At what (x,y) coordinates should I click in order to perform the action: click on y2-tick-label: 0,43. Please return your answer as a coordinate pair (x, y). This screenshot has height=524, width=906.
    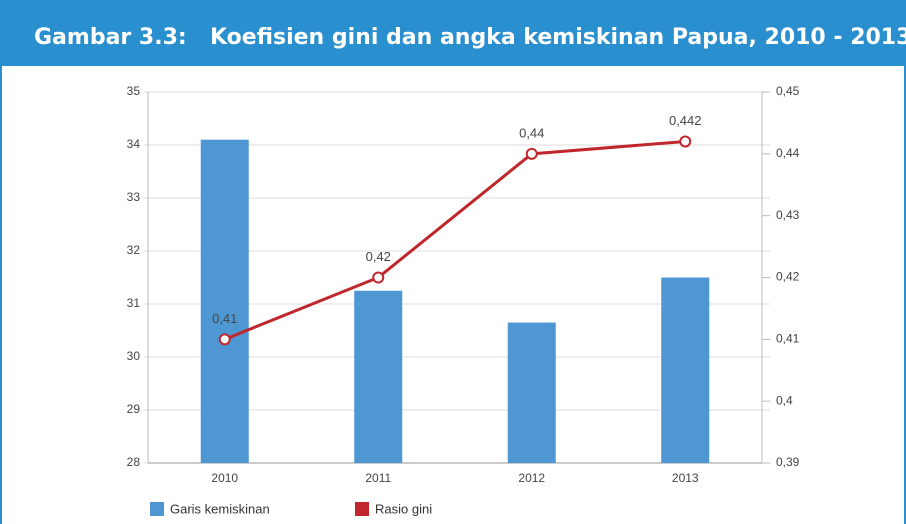
    Looking at the image, I should click on (788, 215).